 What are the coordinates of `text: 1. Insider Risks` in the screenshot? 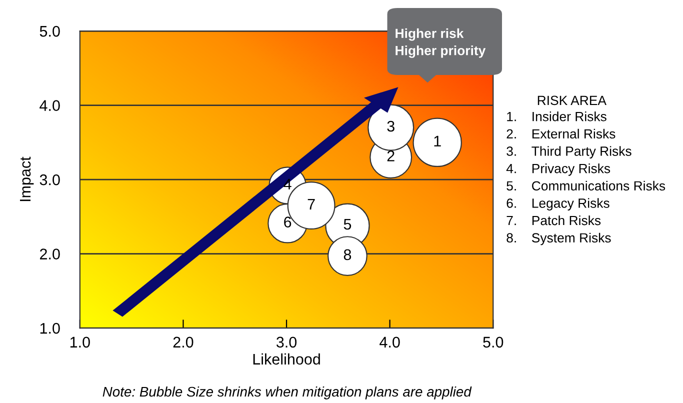 It's located at (556, 117).